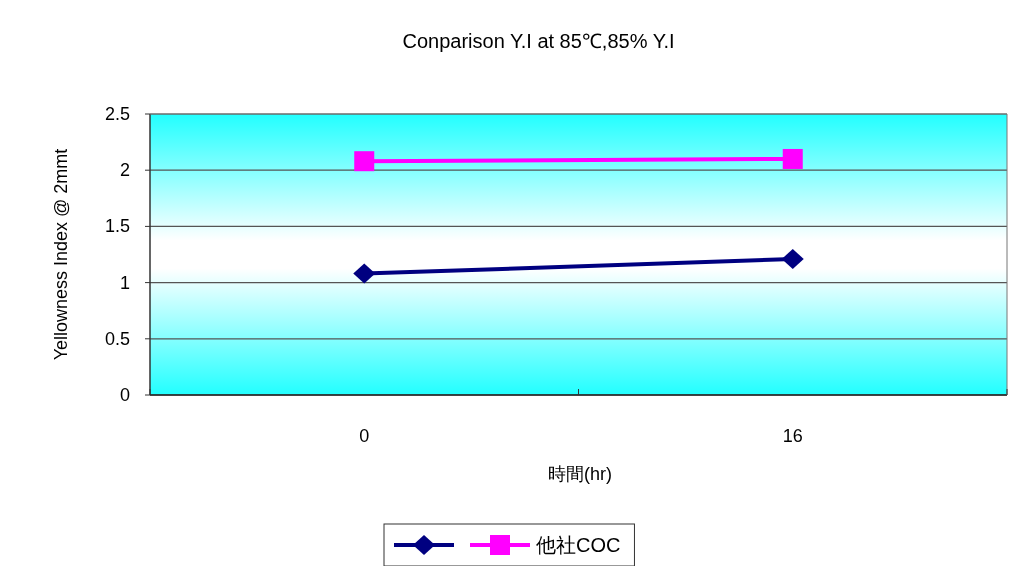 The width and height of the screenshot is (1014, 566). I want to click on y-tick-label: 2.5, so click(117, 114).